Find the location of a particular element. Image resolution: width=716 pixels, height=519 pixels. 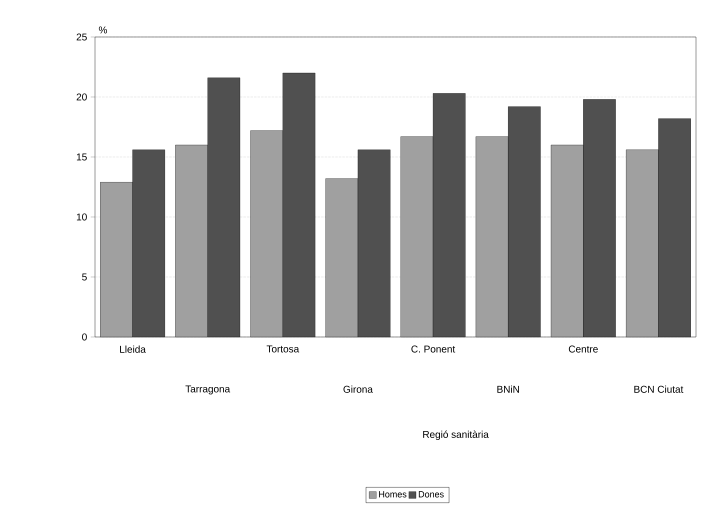

y-tick-label: 15 is located at coordinates (81, 157).